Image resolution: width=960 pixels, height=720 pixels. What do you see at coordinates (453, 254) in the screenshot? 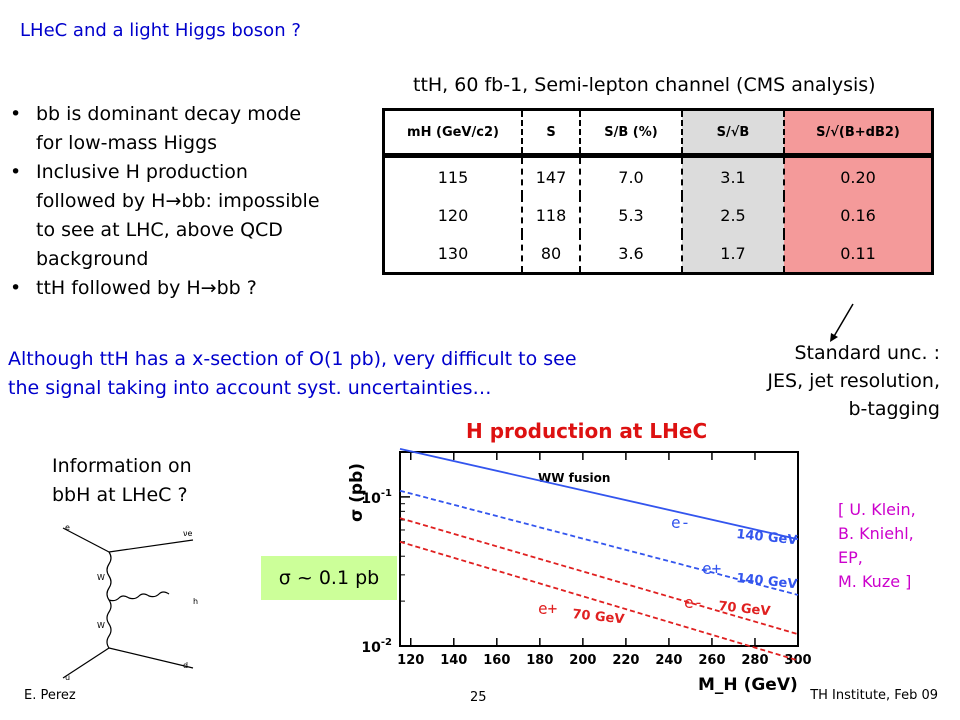
I see `cell: 130` at bounding box center [453, 254].